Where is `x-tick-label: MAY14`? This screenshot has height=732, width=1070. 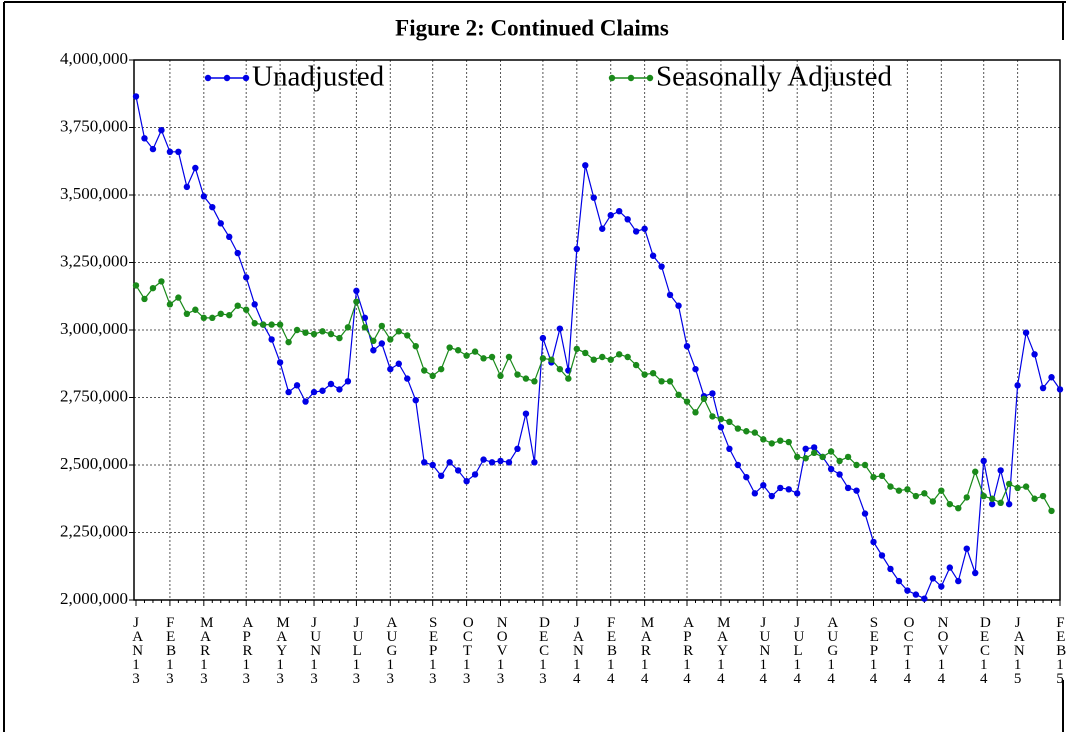
x-tick-label: MAY14 is located at coordinates (724, 651).